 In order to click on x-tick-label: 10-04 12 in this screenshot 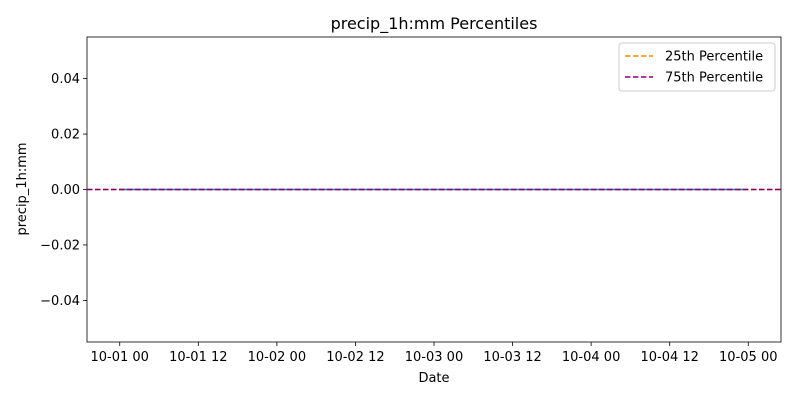, I will do `click(669, 357)`.